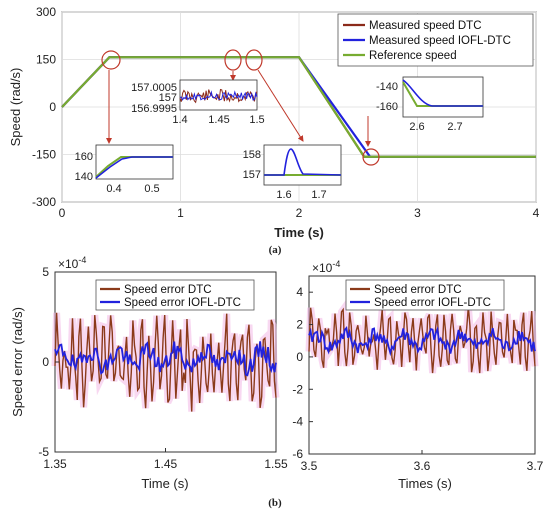  Describe the element at coordinates (55, 464) in the screenshot. I see `error-x-tick: 1.35` at that location.